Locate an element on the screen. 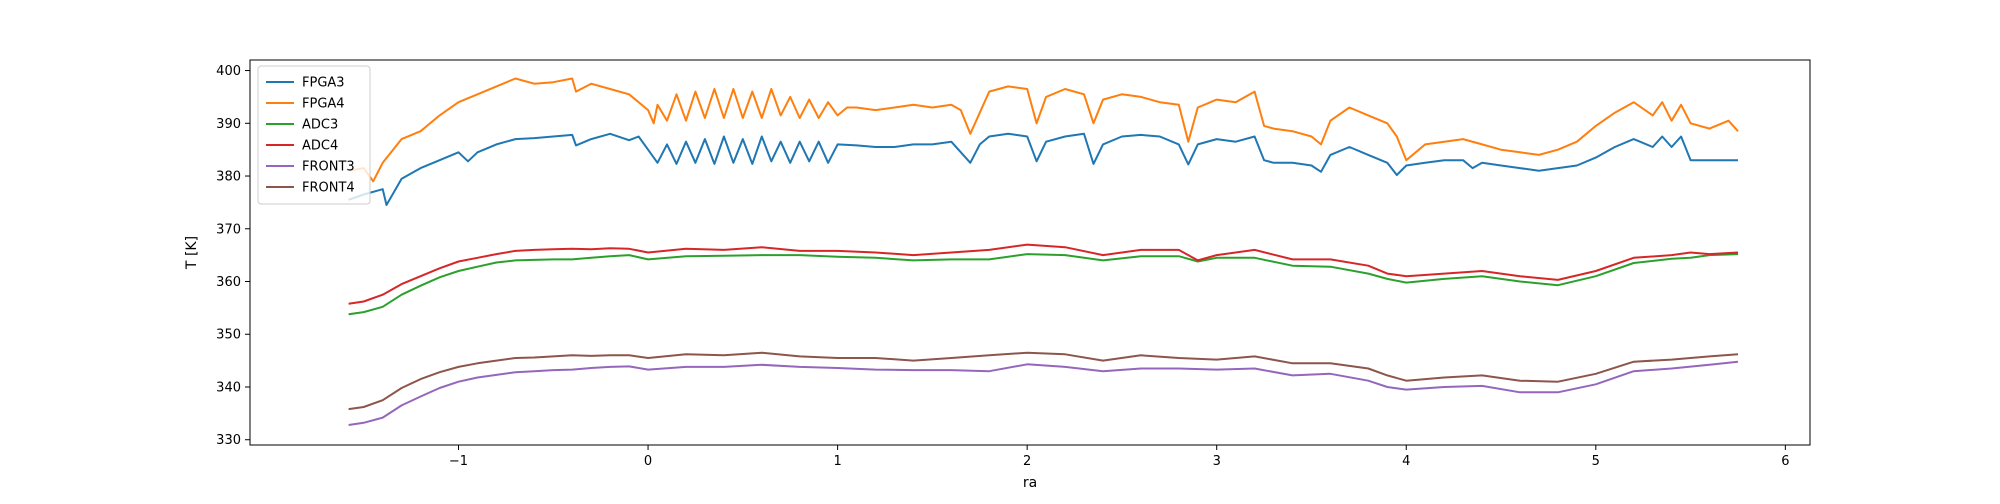 The image size is (2000, 504). x-tick-label: 0 is located at coordinates (648, 461).